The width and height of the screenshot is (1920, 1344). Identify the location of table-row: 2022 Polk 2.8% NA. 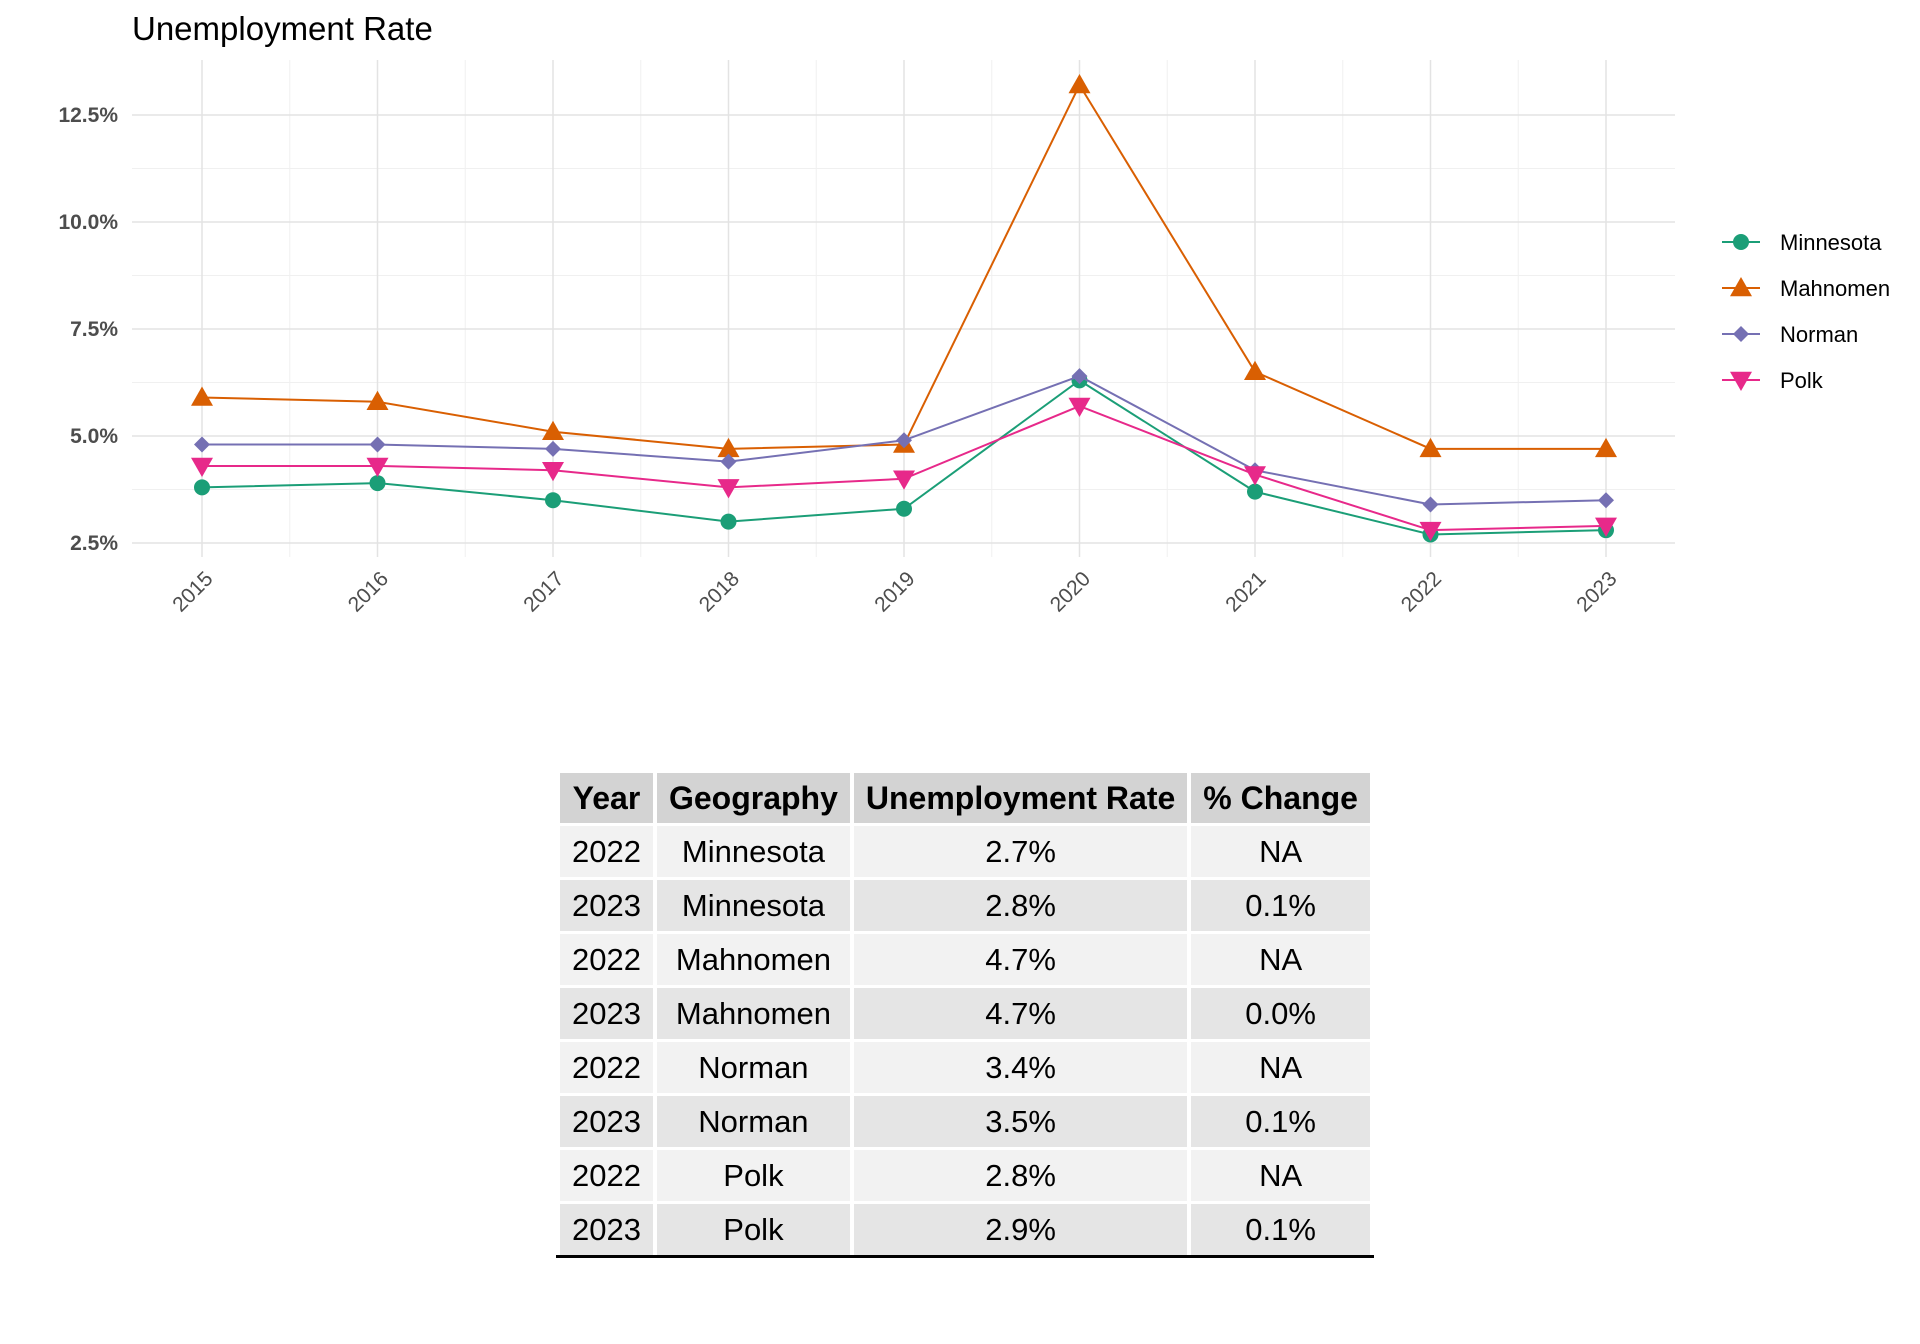
(965, 1175).